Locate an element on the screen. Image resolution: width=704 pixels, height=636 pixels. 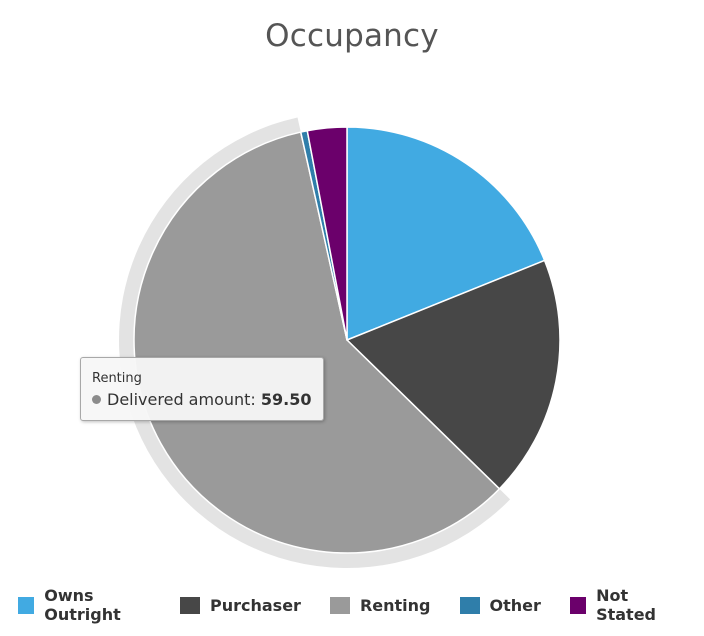
legend-item-not-stated: Not Stated is located at coordinates (622, 605).